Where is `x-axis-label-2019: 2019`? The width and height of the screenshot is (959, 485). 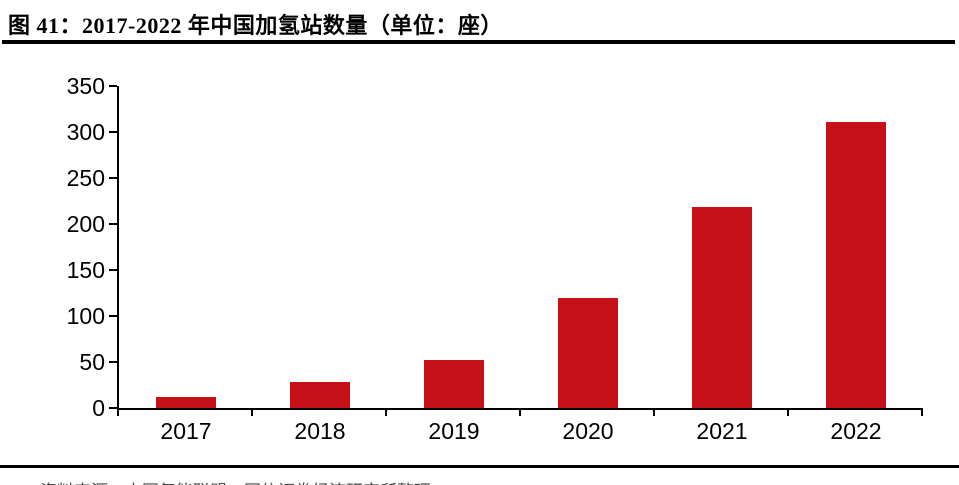 x-axis-label-2019: 2019 is located at coordinates (454, 431).